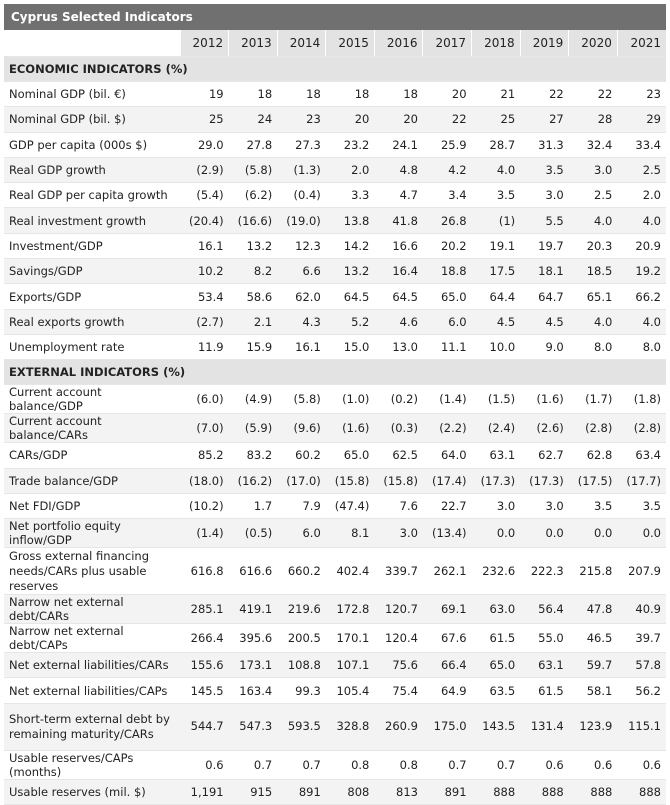  Describe the element at coordinates (350, 399) in the screenshot. I see `value-cell: (1.0)` at that location.